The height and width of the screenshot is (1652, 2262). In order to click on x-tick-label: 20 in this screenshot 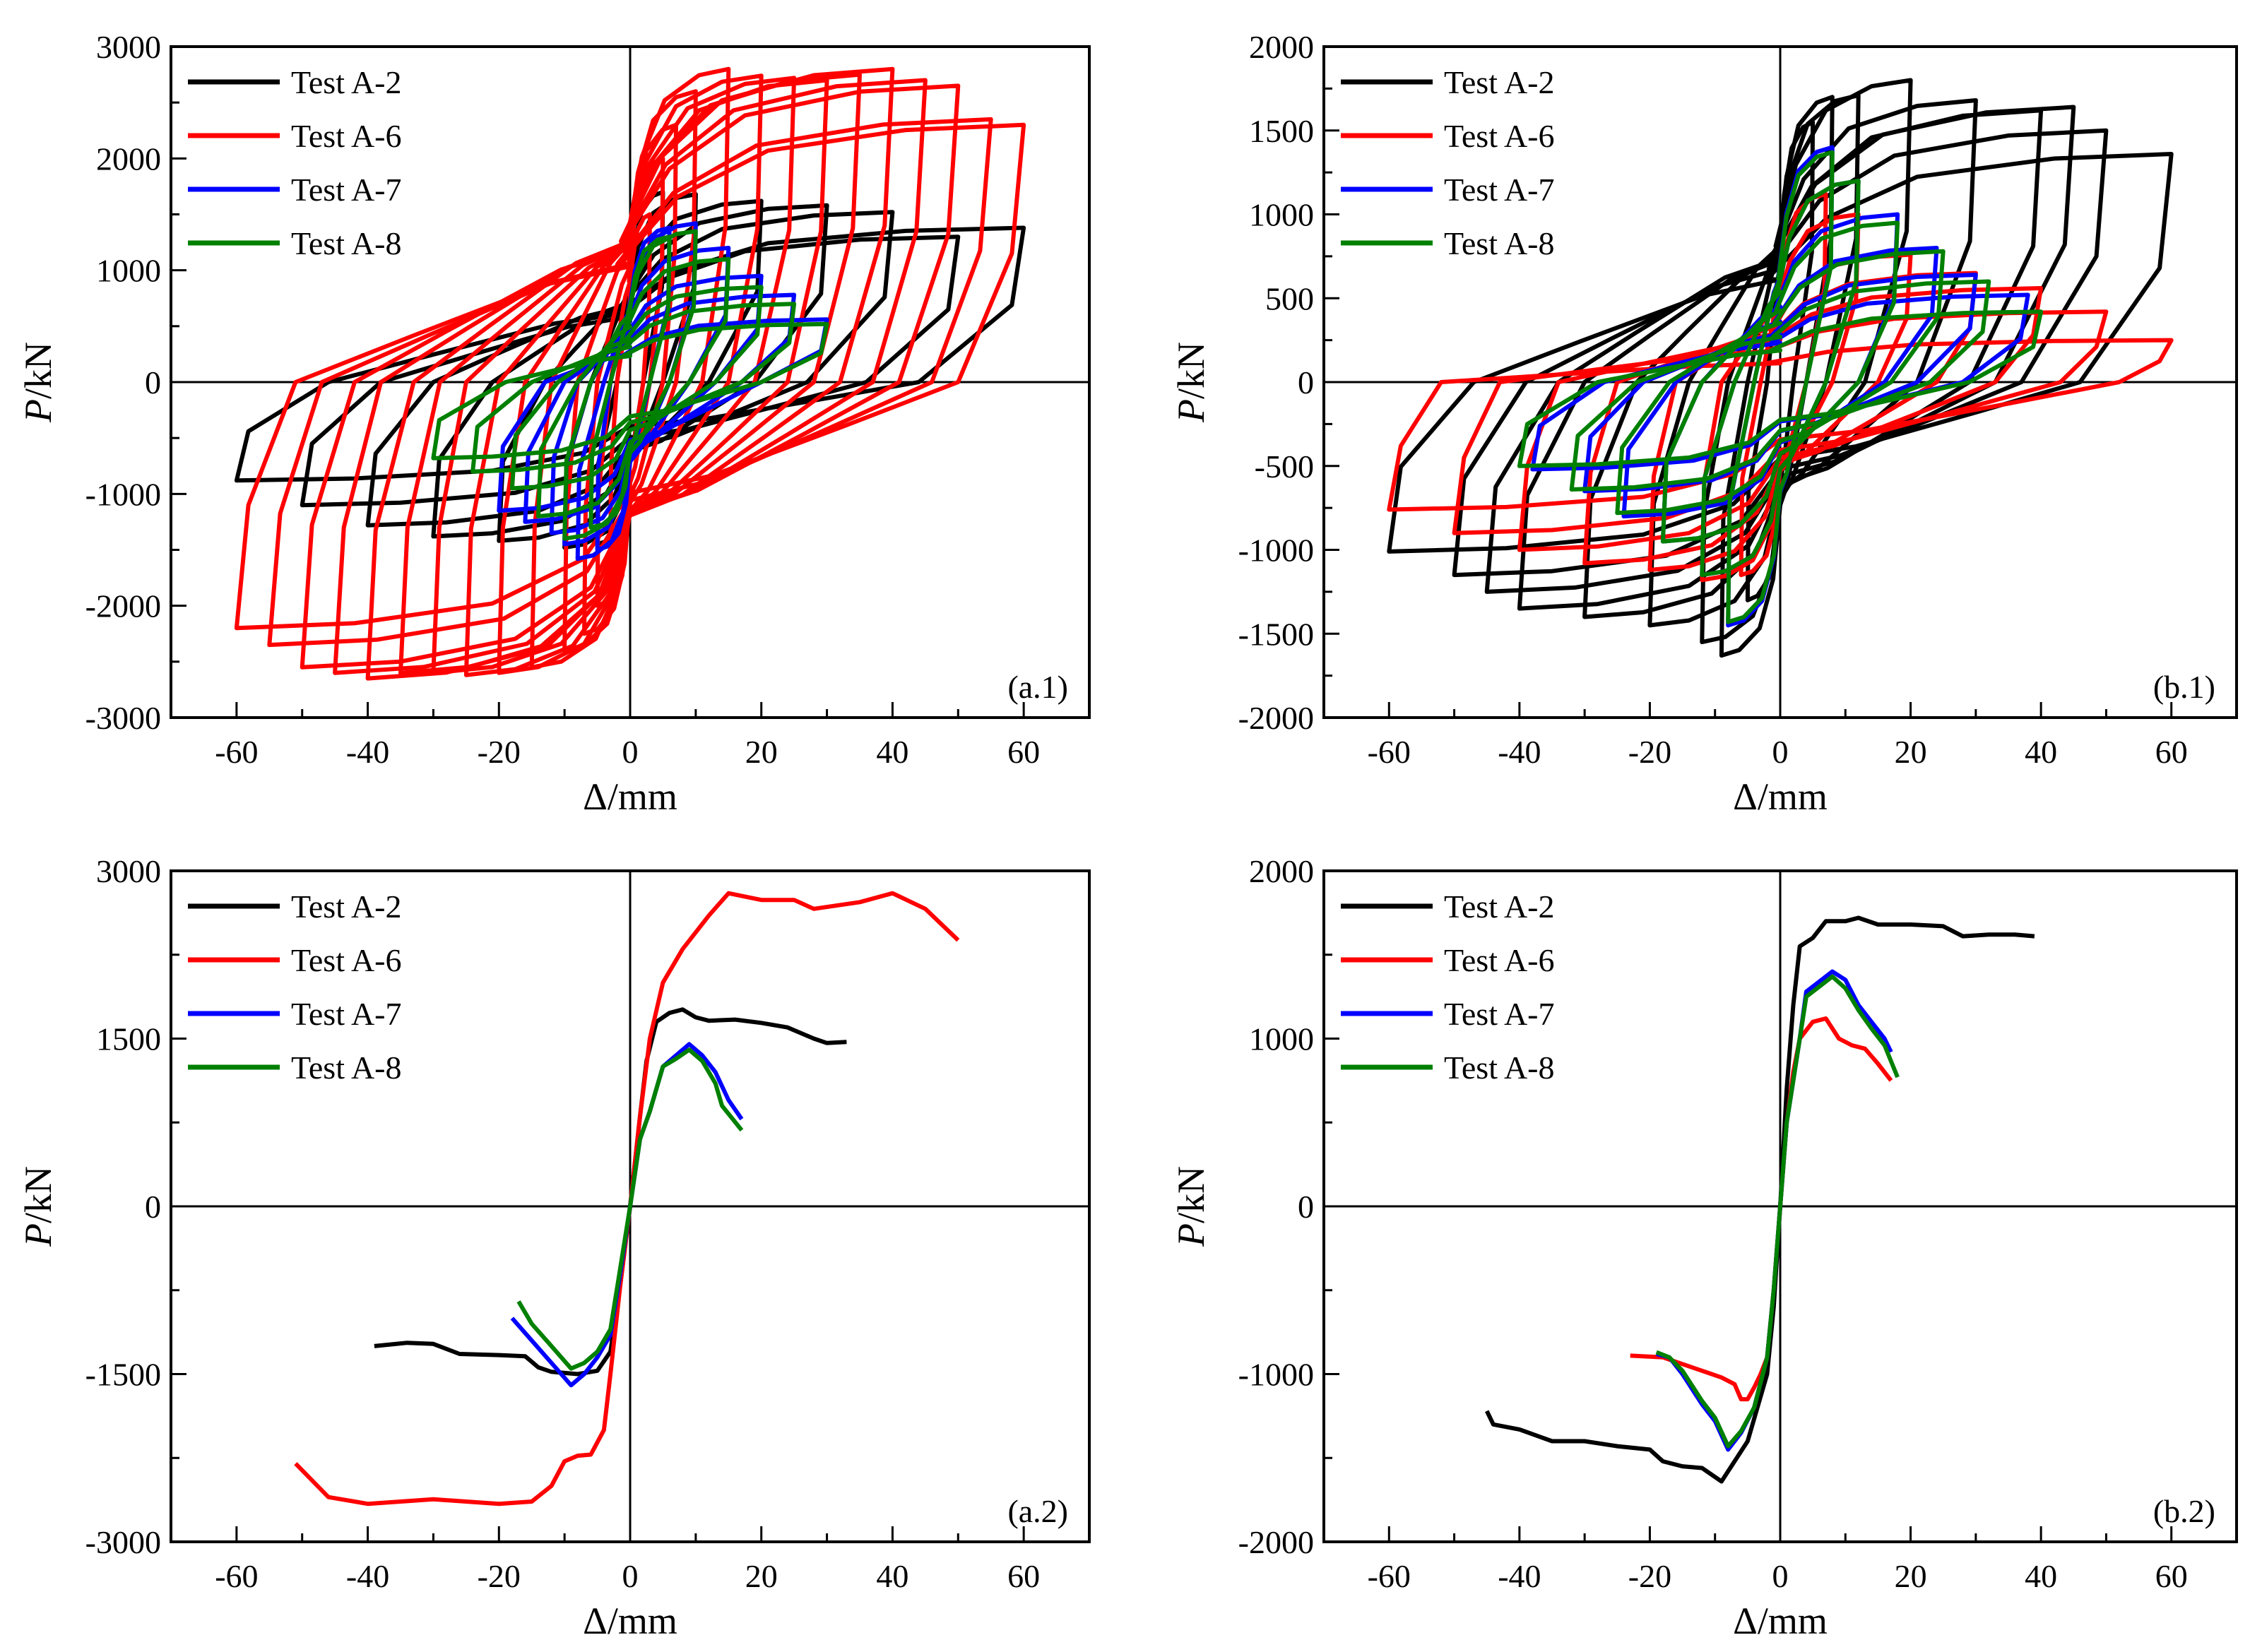, I will do `click(1911, 1576)`.